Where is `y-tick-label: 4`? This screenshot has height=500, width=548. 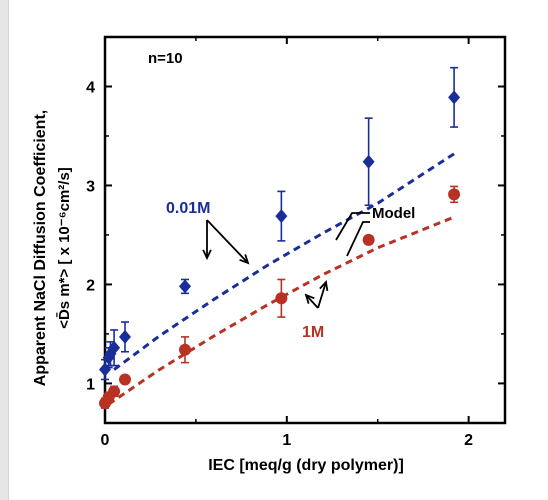 y-tick-label: 4 is located at coordinates (90, 87).